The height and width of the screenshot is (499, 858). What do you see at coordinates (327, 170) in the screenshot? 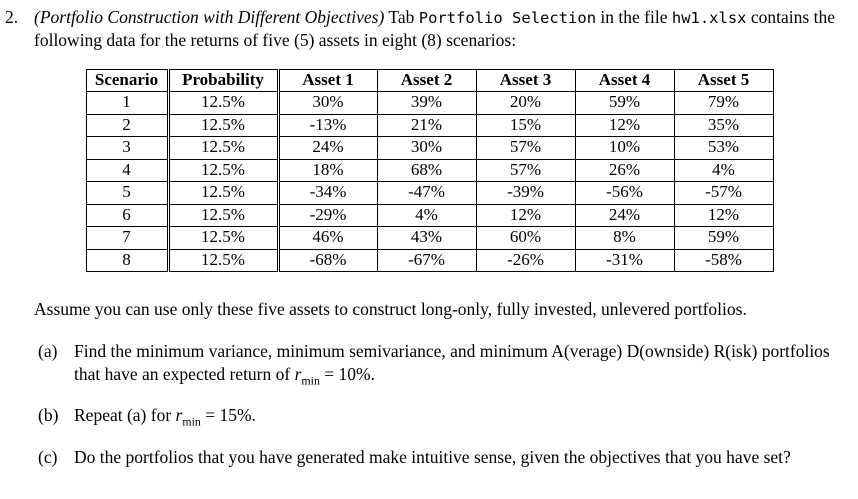
I see `table-cell: 18%` at bounding box center [327, 170].